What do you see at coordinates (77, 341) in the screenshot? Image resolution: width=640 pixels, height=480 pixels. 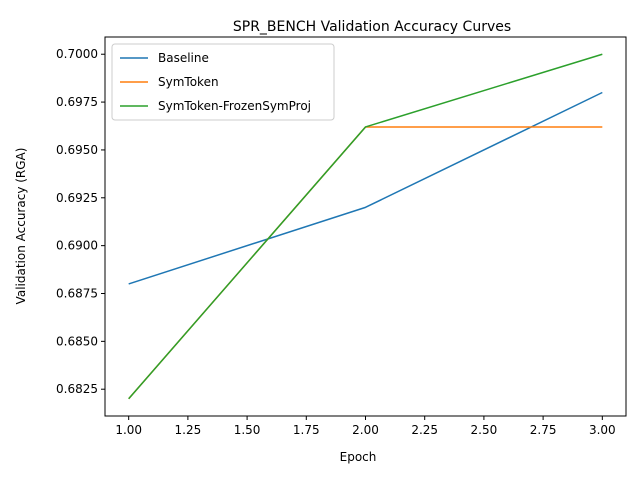 I see `y-tick-label: 0.6850` at bounding box center [77, 341].